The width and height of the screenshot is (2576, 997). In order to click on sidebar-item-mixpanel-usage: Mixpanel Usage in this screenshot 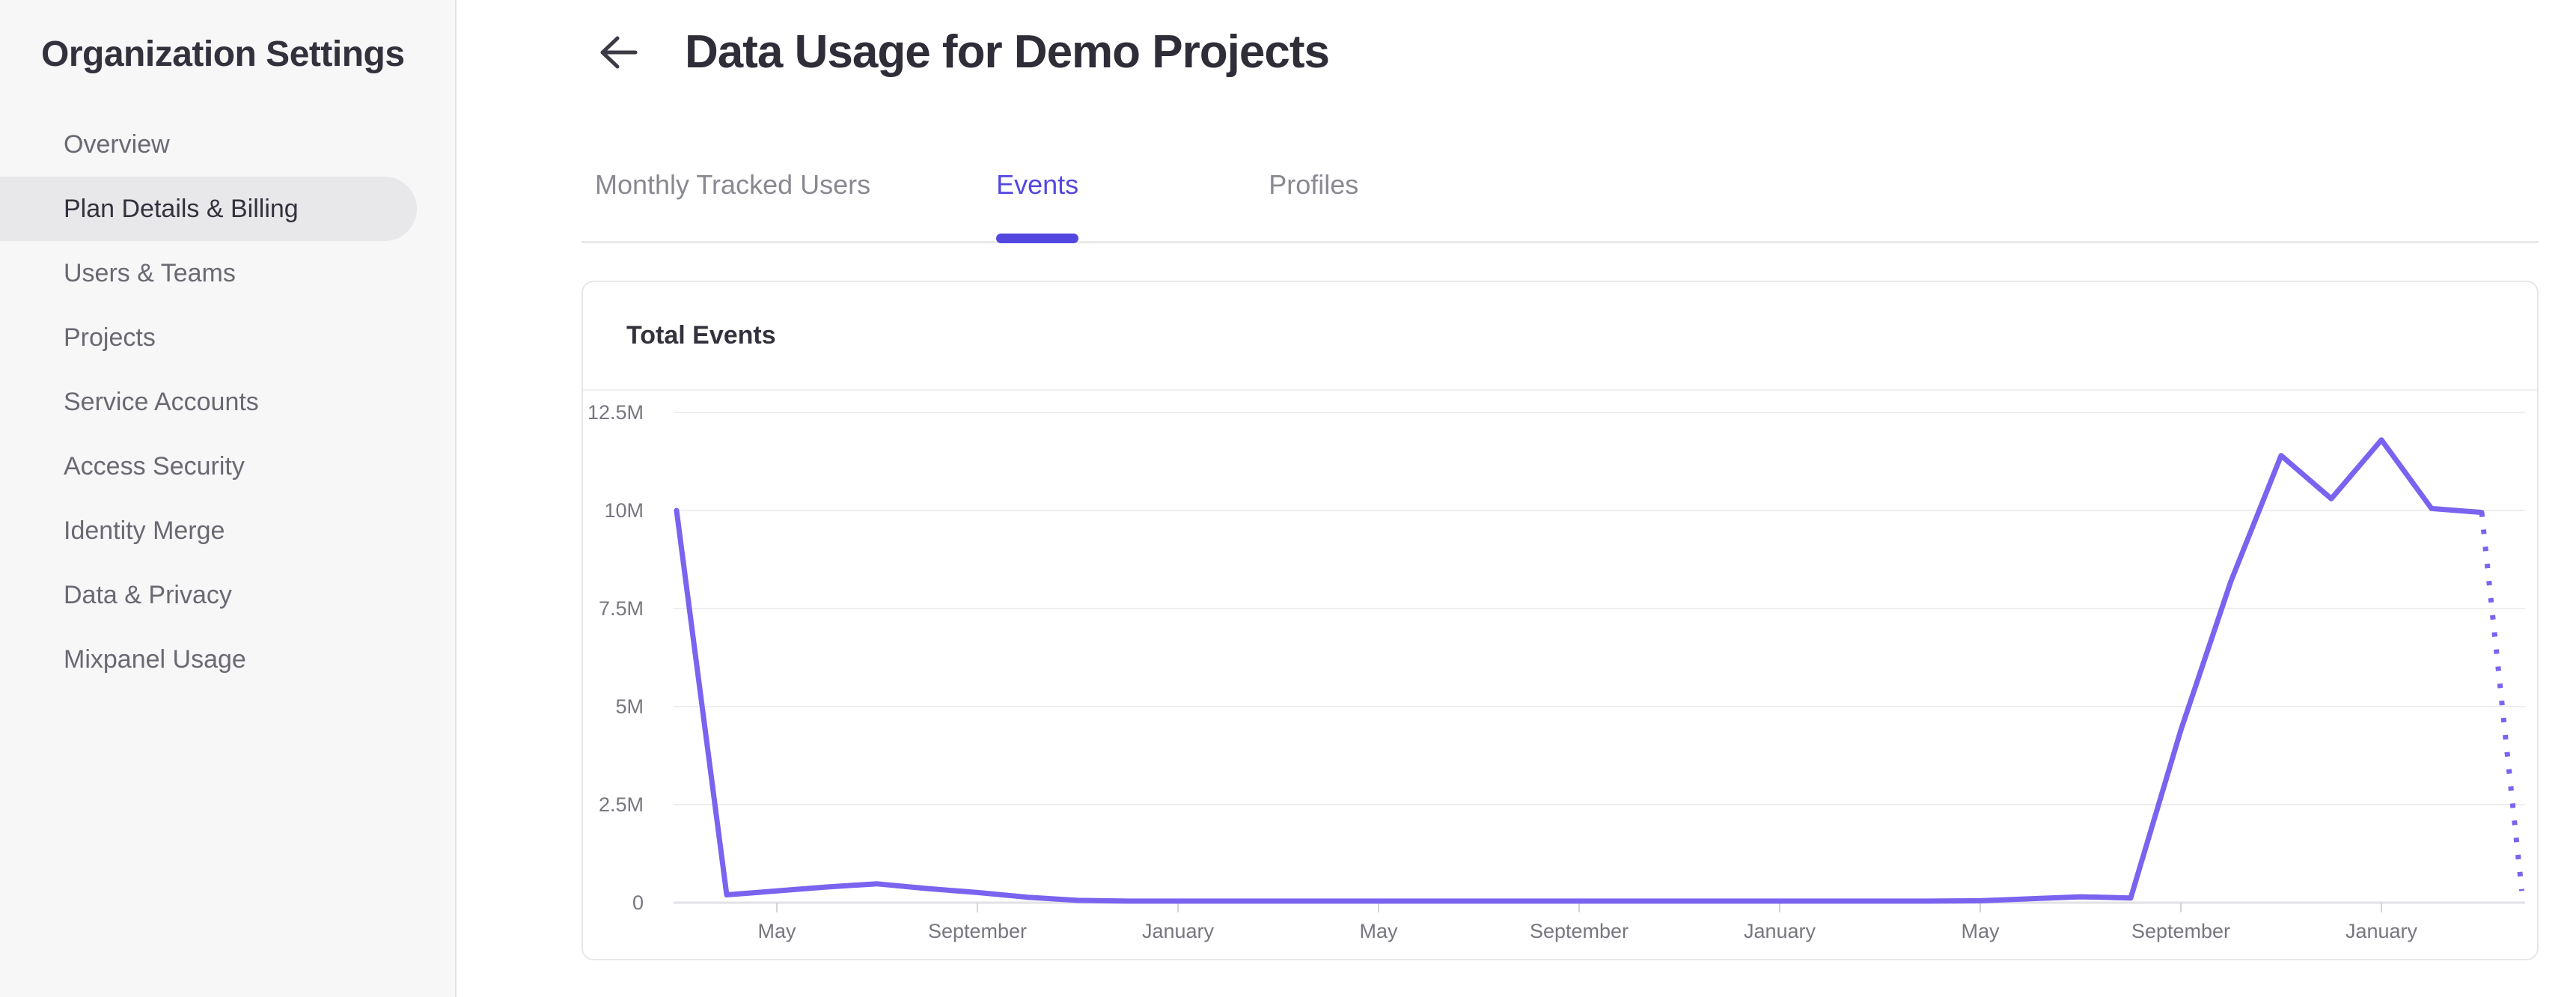, I will do `click(208, 659)`.